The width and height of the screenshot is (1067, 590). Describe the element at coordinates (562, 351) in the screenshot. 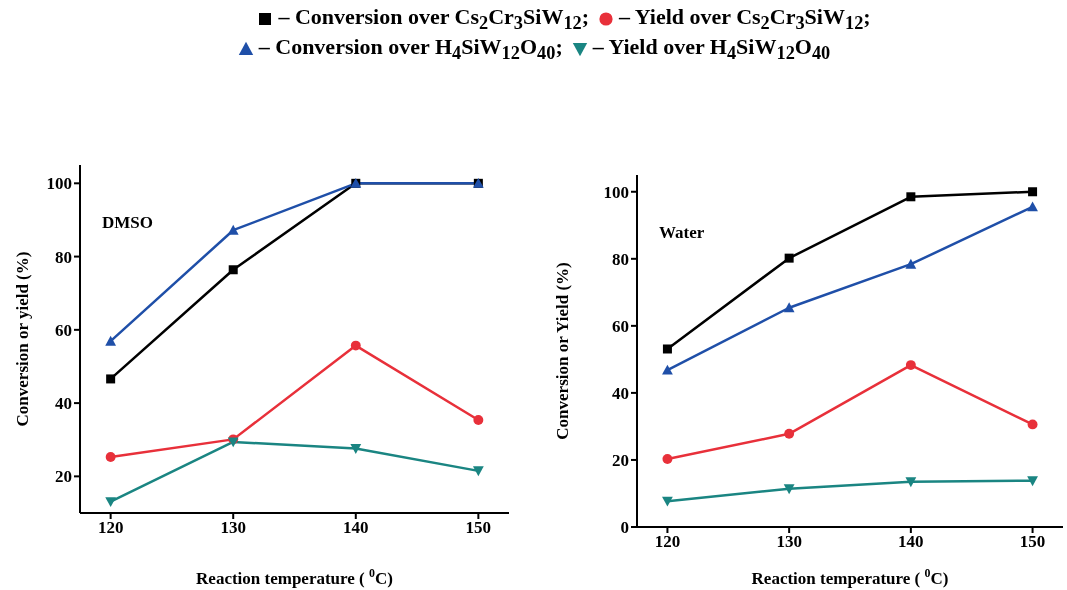

I see `y-axis-title: Conversion or Yield (%)` at that location.